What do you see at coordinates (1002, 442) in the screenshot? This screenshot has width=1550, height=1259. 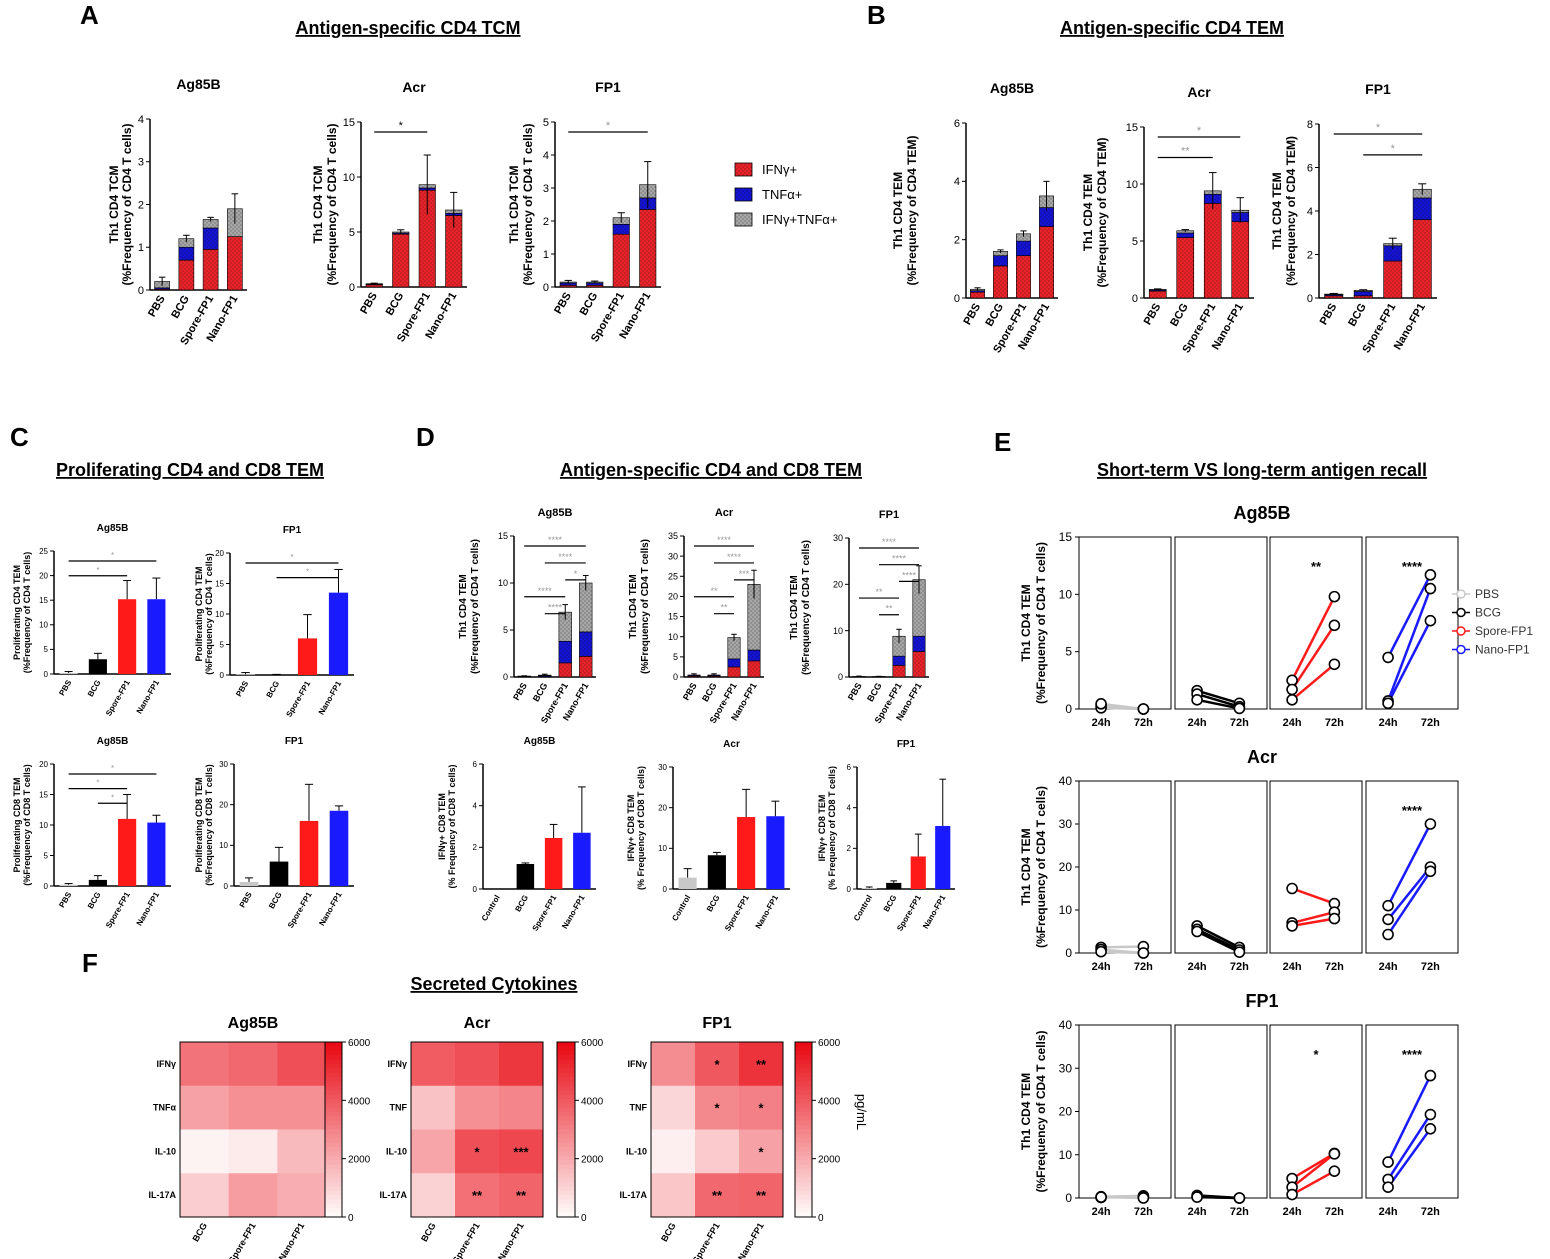 I see `panel-letter-e: E` at bounding box center [1002, 442].